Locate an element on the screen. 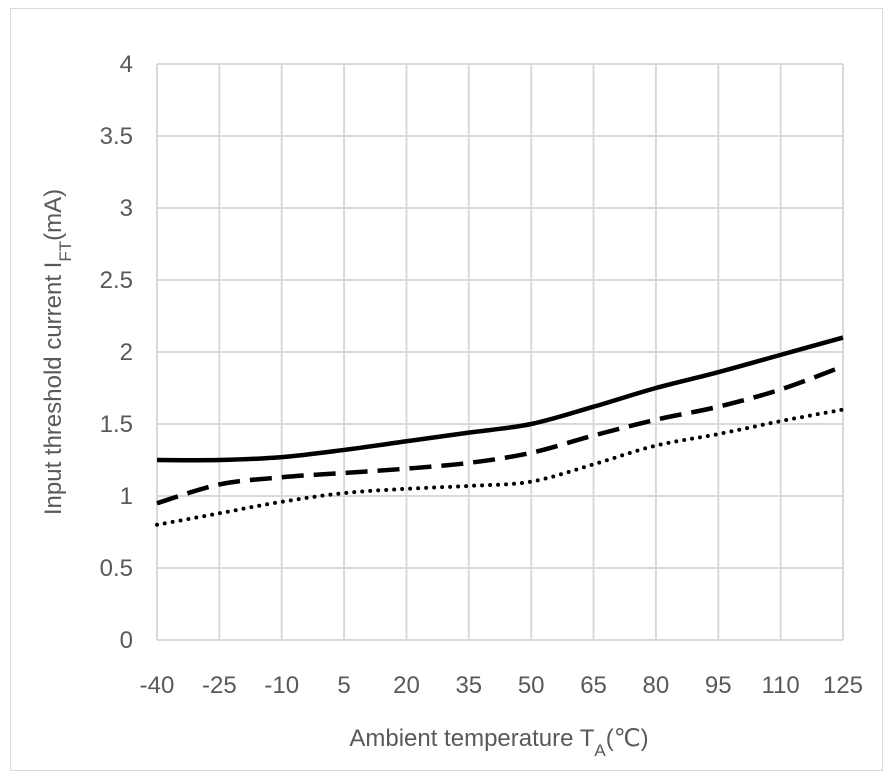  x-tick-label: 20 is located at coordinates (406, 685).